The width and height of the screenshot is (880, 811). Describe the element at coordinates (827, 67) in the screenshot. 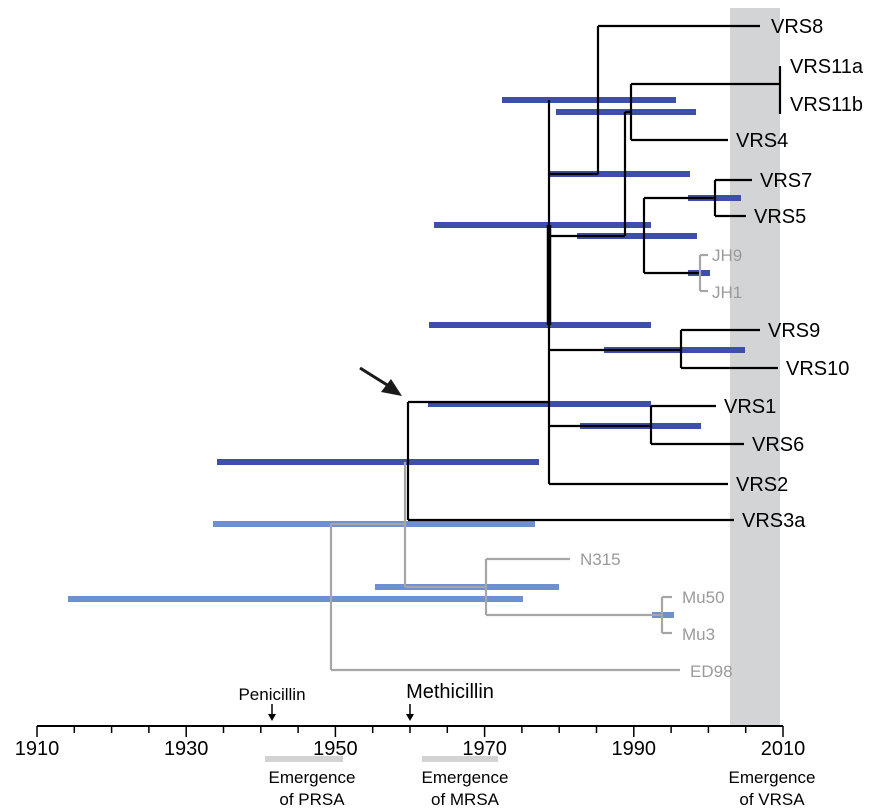

I see `taxon-label-vrs11a: VRS11a` at that location.